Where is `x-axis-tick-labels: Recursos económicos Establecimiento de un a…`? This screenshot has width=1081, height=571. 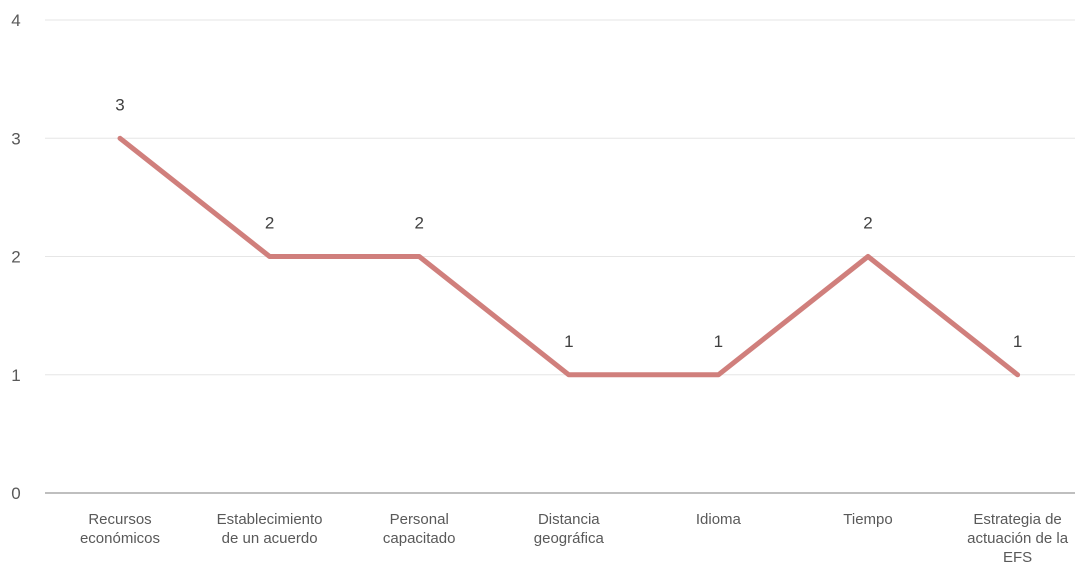
x-axis-tick-labels: Recursos económicos Establecimiento de un a… is located at coordinates (574, 538).